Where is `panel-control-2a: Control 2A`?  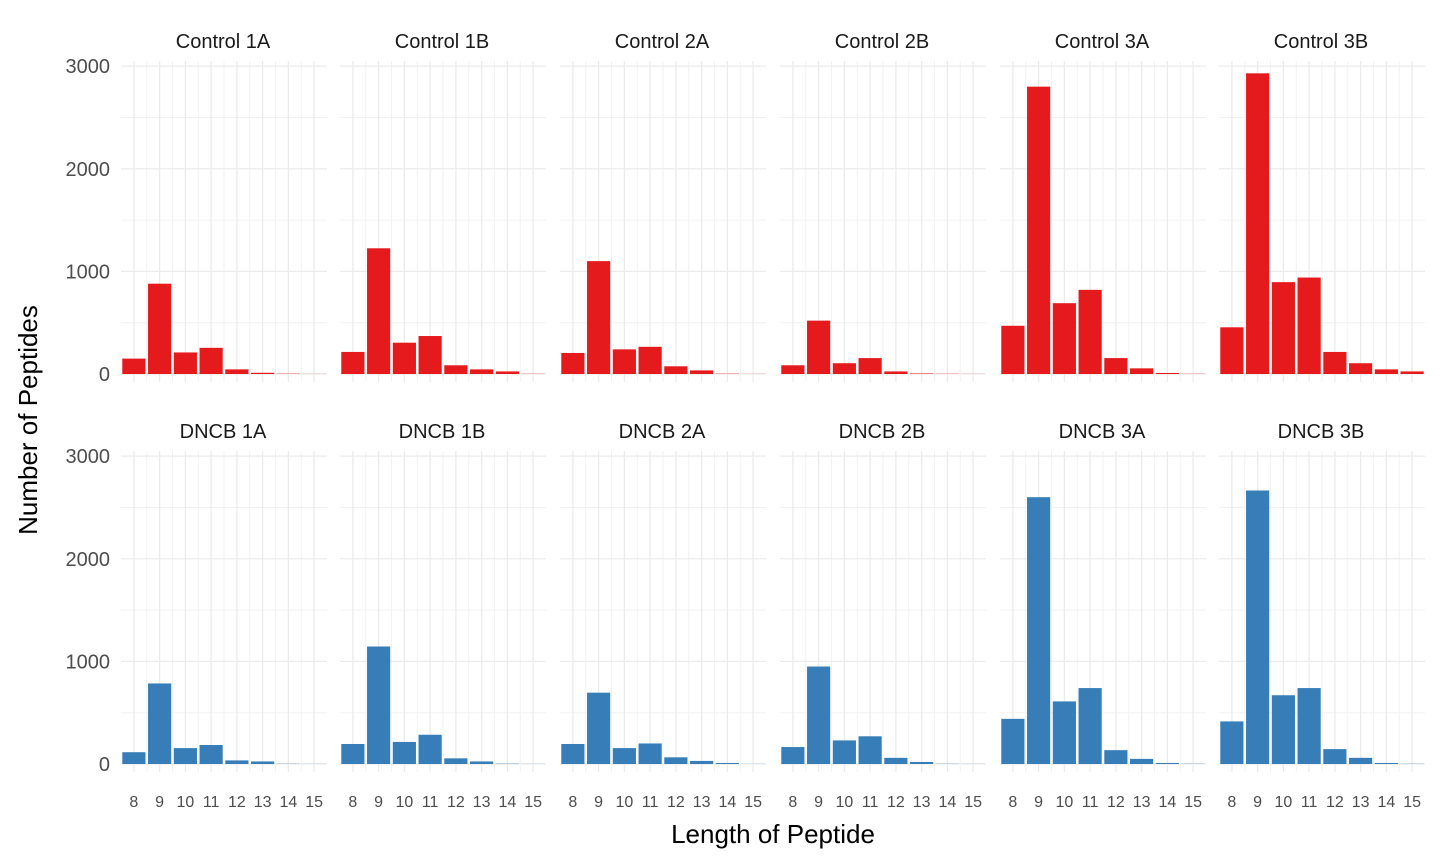
panel-control-2a: Control 2A is located at coordinates (663, 206).